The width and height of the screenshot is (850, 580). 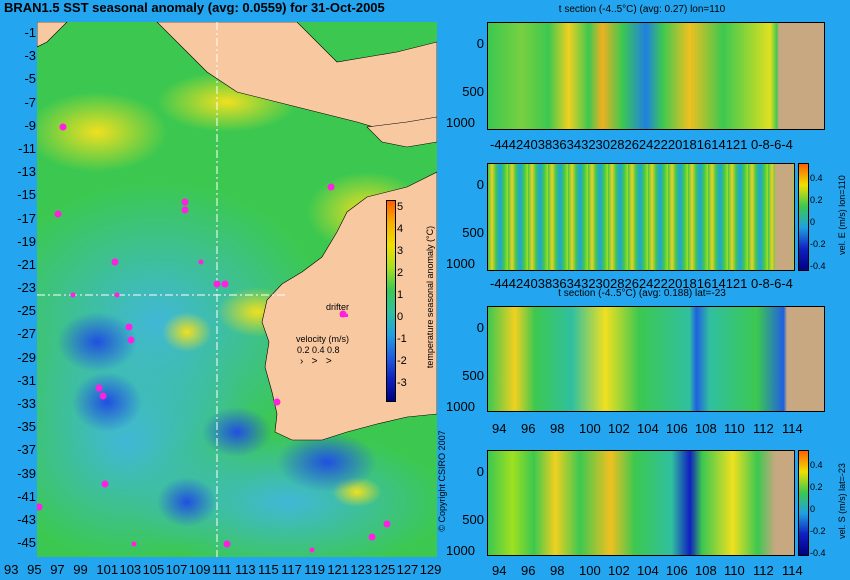 What do you see at coordinates (26, 496) in the screenshot?
I see `lat-label: -41` at bounding box center [26, 496].